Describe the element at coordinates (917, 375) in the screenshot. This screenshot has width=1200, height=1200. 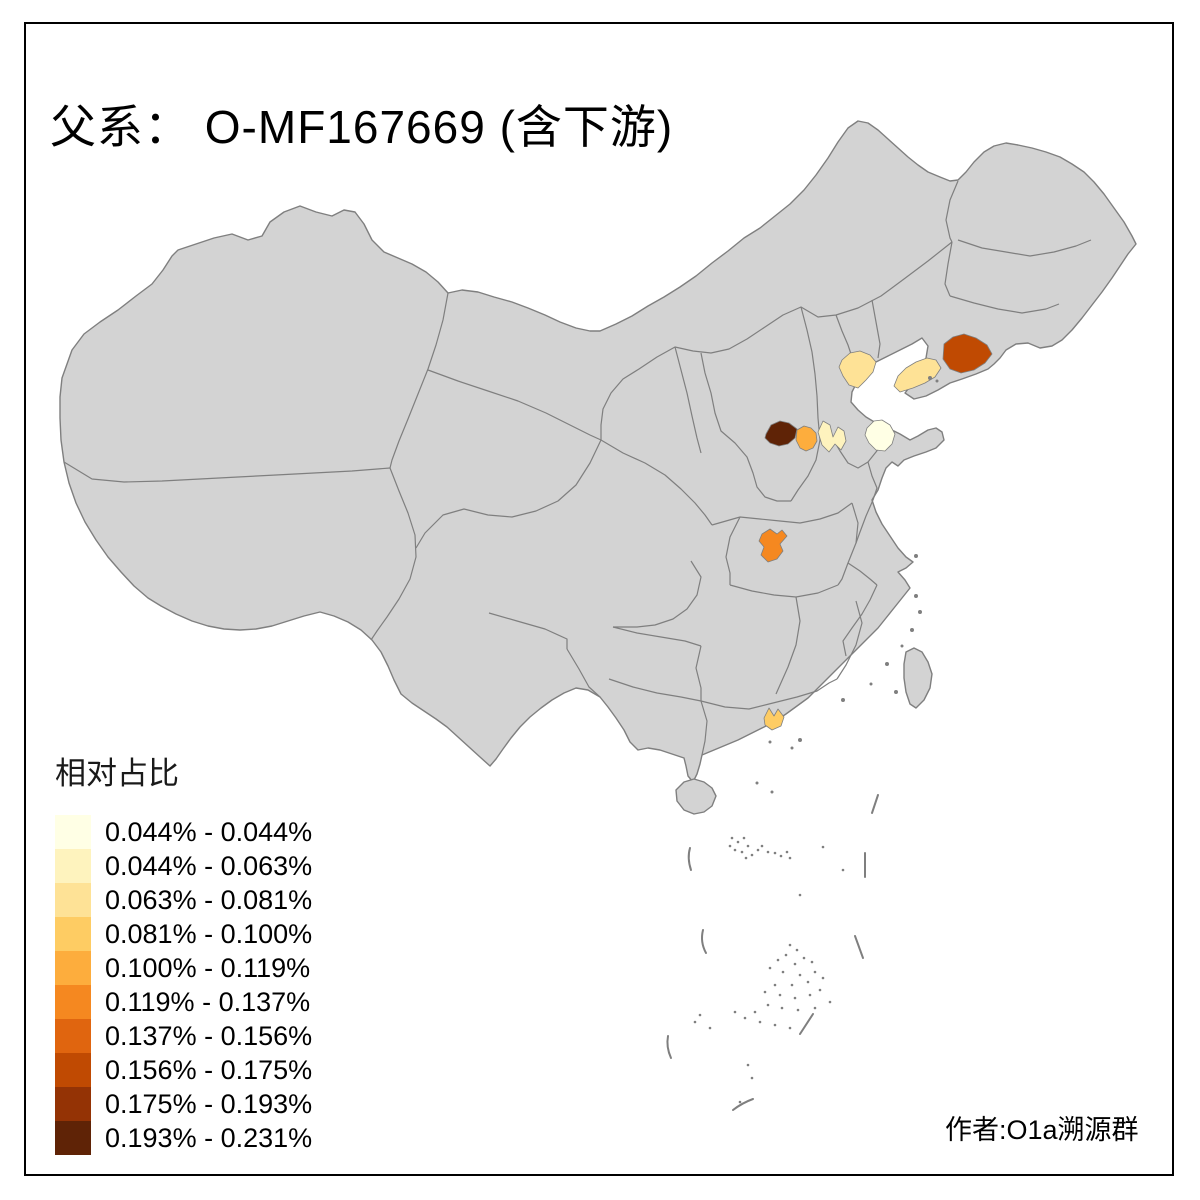
I see `map-region-tan-peninsula` at that location.